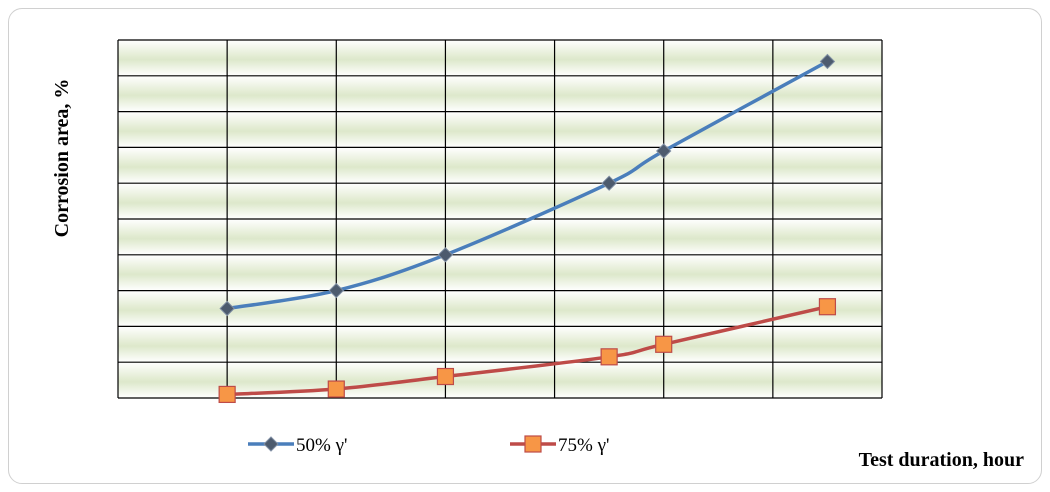 This screenshot has height=492, width=1050. I want to click on legend-entry: 75% γ', so click(559, 445).